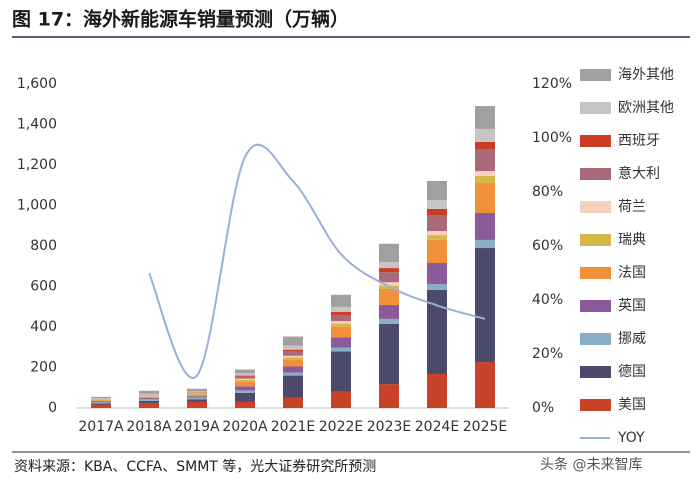  What do you see at coordinates (547, 192) in the screenshot?
I see `y2-tick-label: 80%` at bounding box center [547, 192].